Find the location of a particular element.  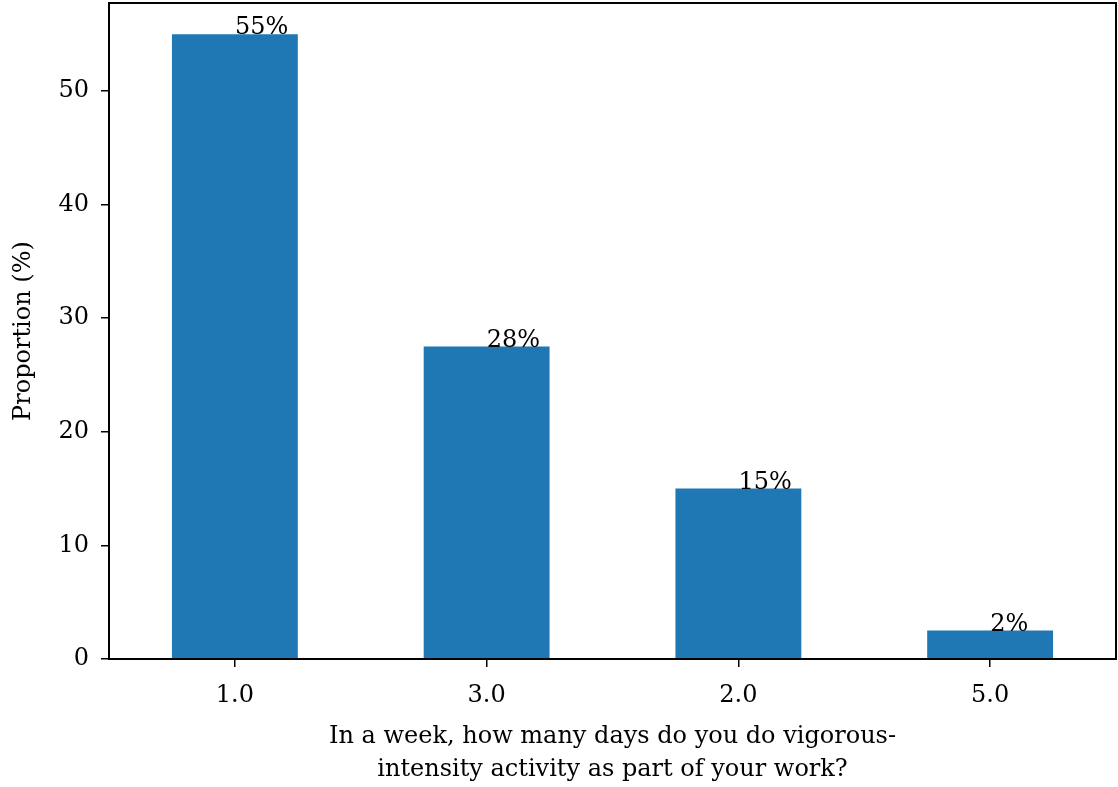

y-tick-label: 0 is located at coordinates (81, 657).